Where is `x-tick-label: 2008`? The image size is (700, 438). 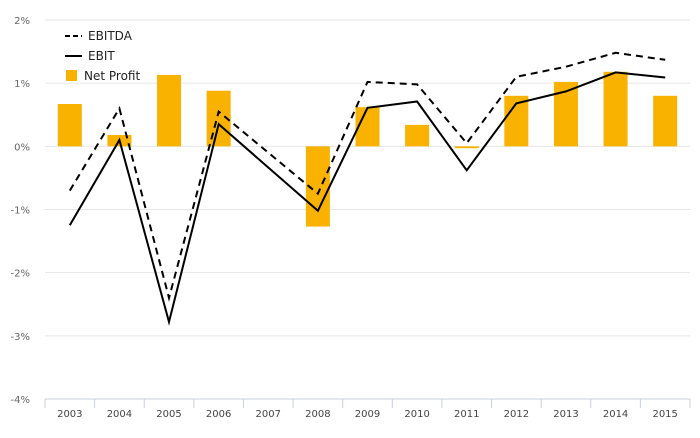
x-tick-label: 2008 is located at coordinates (317, 414).